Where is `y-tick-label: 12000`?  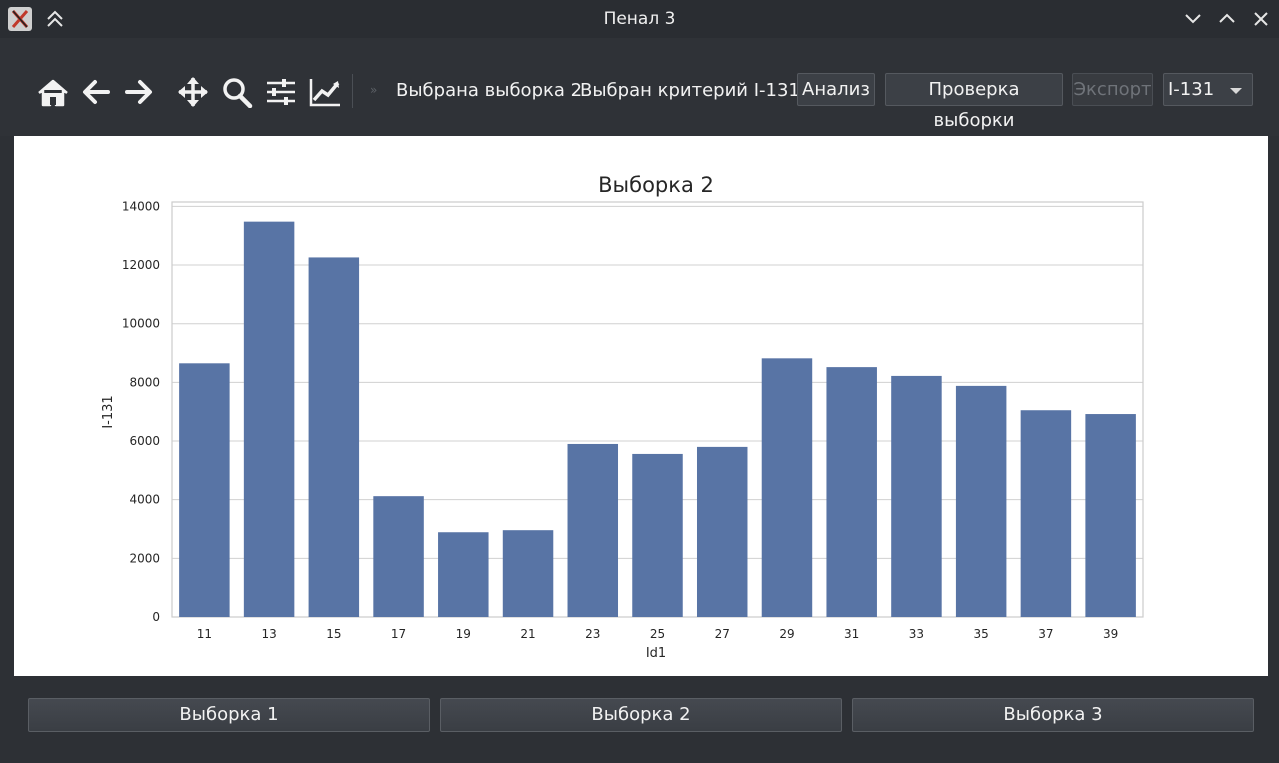 y-tick-label: 12000 is located at coordinates (141, 265).